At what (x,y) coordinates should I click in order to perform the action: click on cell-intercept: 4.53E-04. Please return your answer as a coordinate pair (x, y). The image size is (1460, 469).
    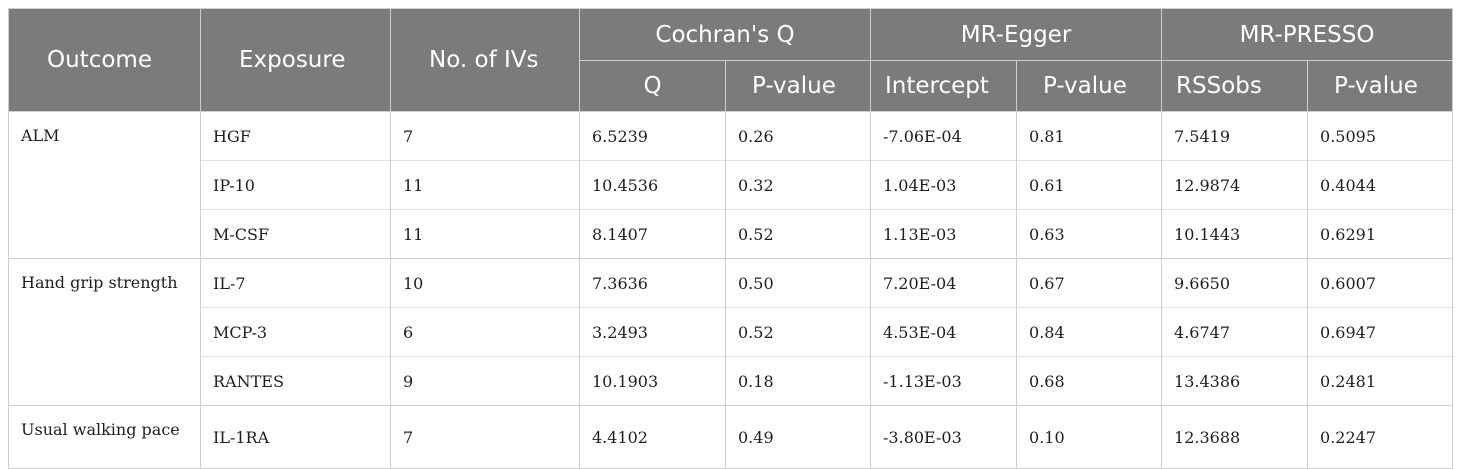
    Looking at the image, I should click on (944, 332).